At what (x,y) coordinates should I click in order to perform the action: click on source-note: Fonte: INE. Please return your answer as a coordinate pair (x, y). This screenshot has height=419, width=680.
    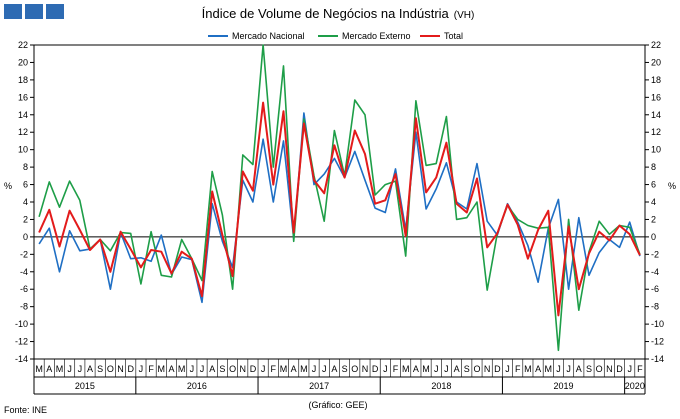
    Looking at the image, I should click on (25, 410).